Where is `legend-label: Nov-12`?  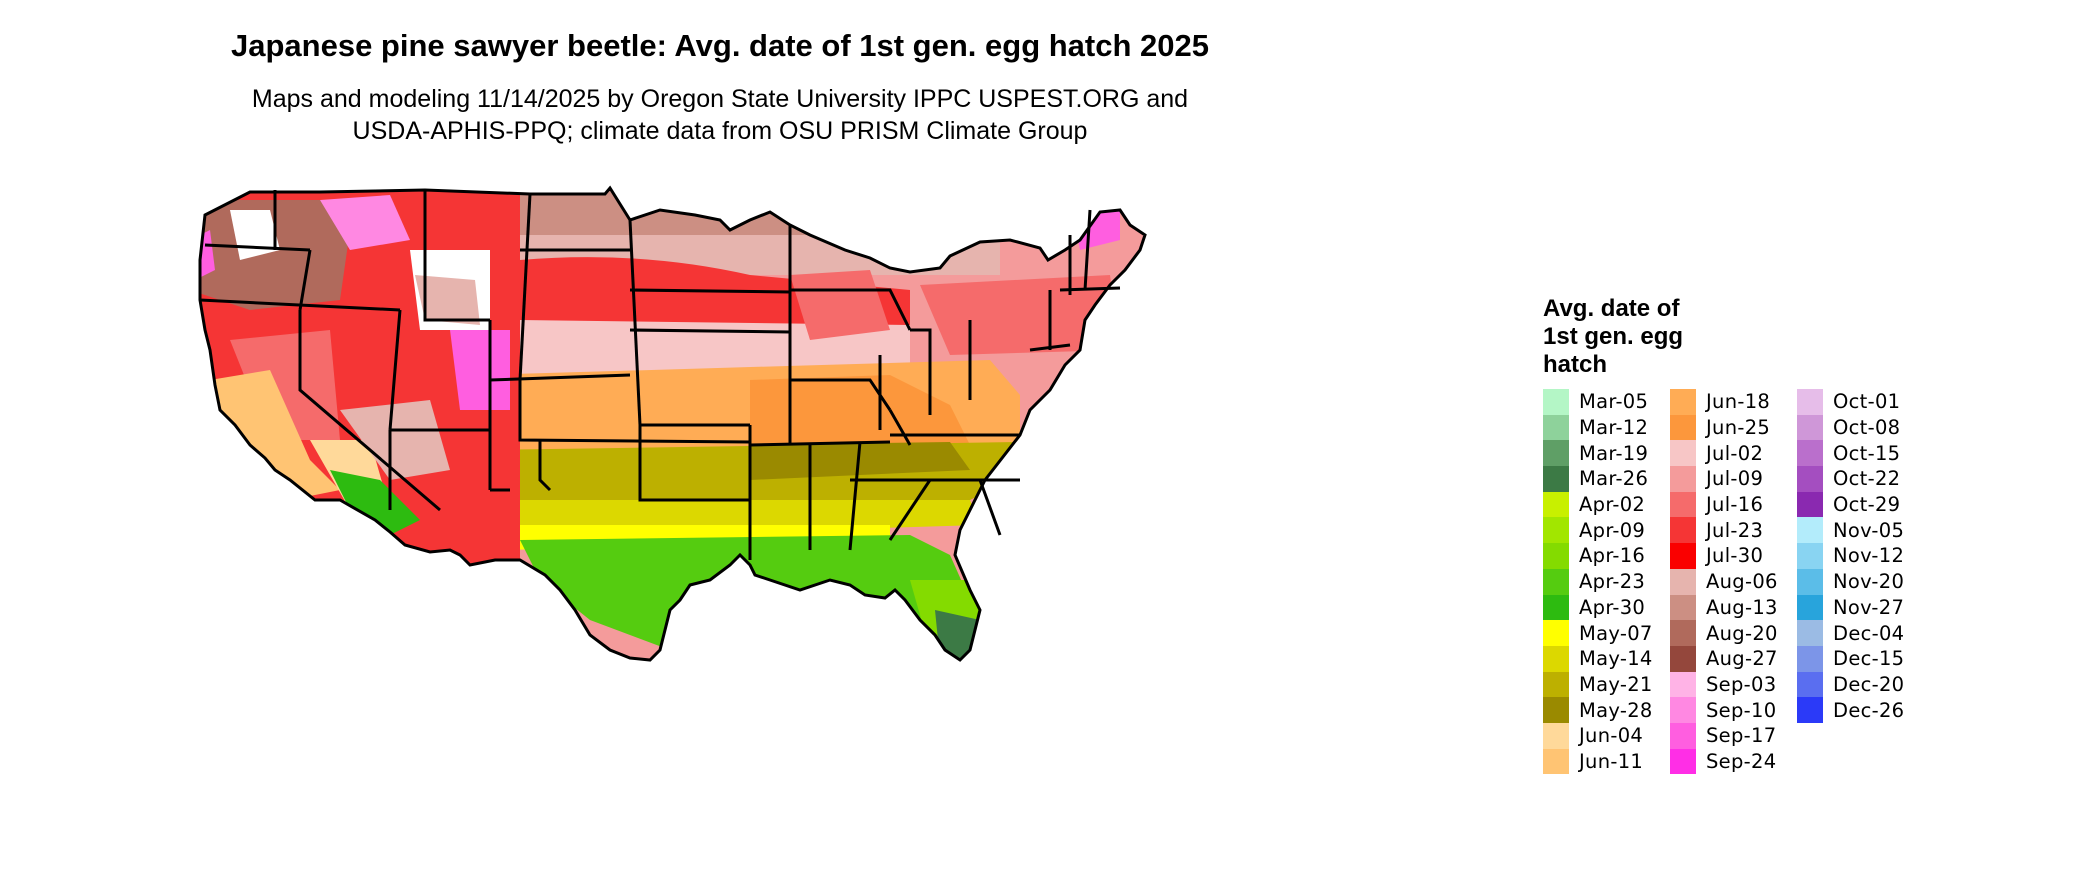
legend-label: Nov-12 is located at coordinates (1869, 556).